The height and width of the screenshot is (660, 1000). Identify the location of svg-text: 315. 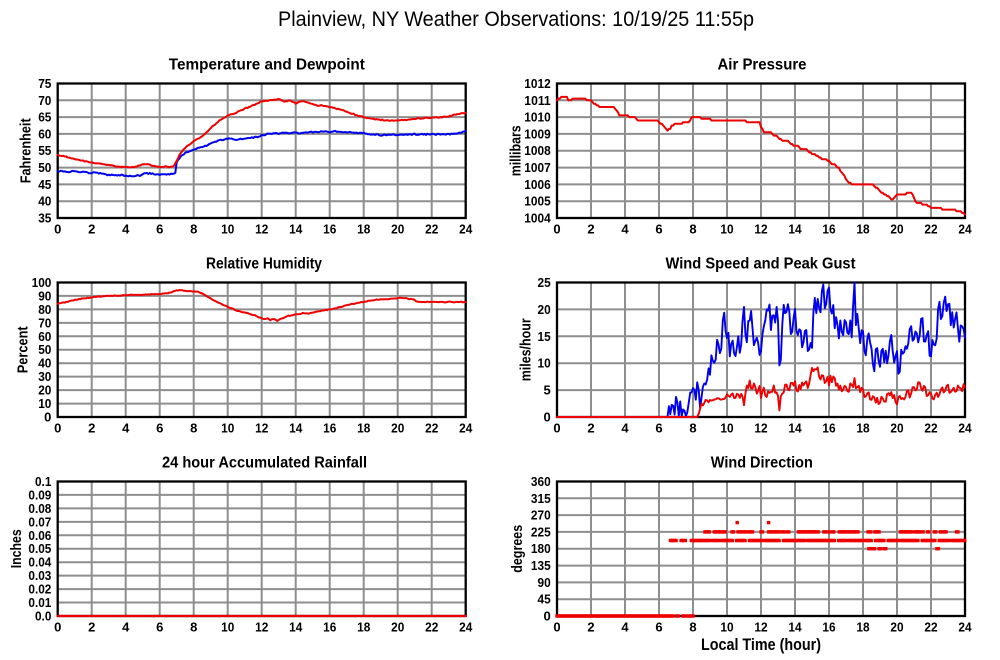
(541, 498).